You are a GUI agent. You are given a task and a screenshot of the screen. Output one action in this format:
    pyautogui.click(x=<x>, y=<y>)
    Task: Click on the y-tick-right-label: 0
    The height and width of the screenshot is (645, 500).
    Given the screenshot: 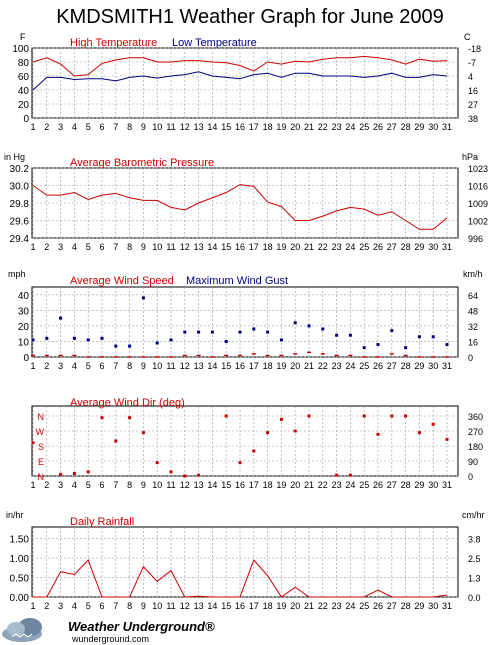 What is the action you would take?
    pyautogui.click(x=470, y=358)
    